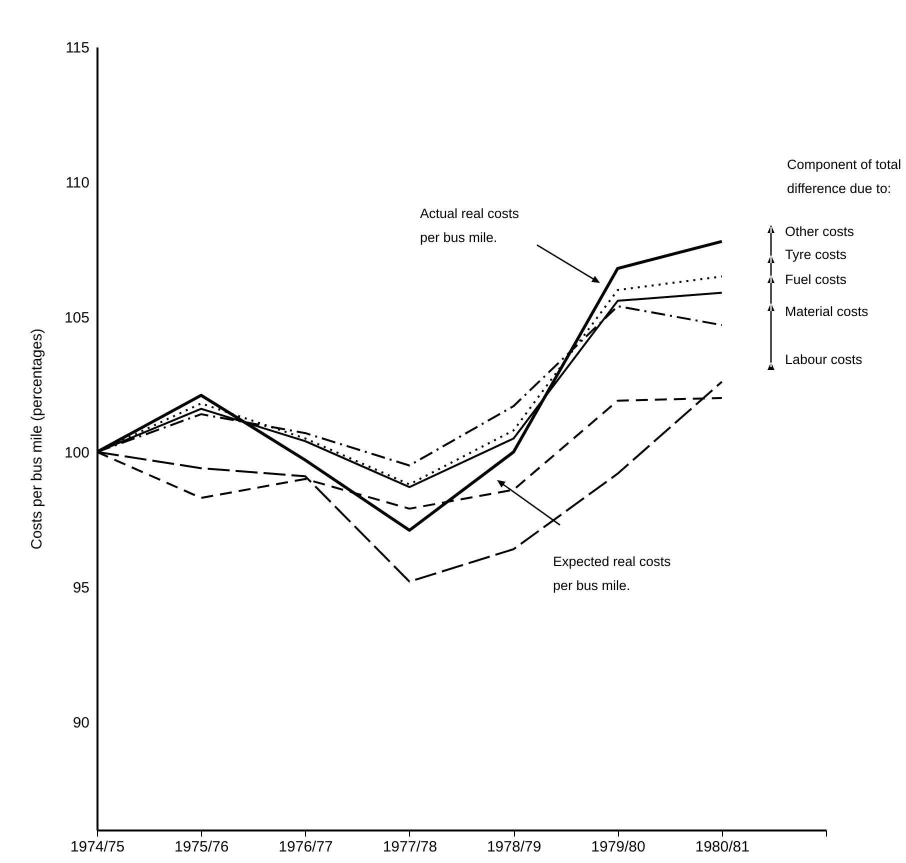  What do you see at coordinates (410, 847) in the screenshot?
I see `x-tick-label: 1977/78` at bounding box center [410, 847].